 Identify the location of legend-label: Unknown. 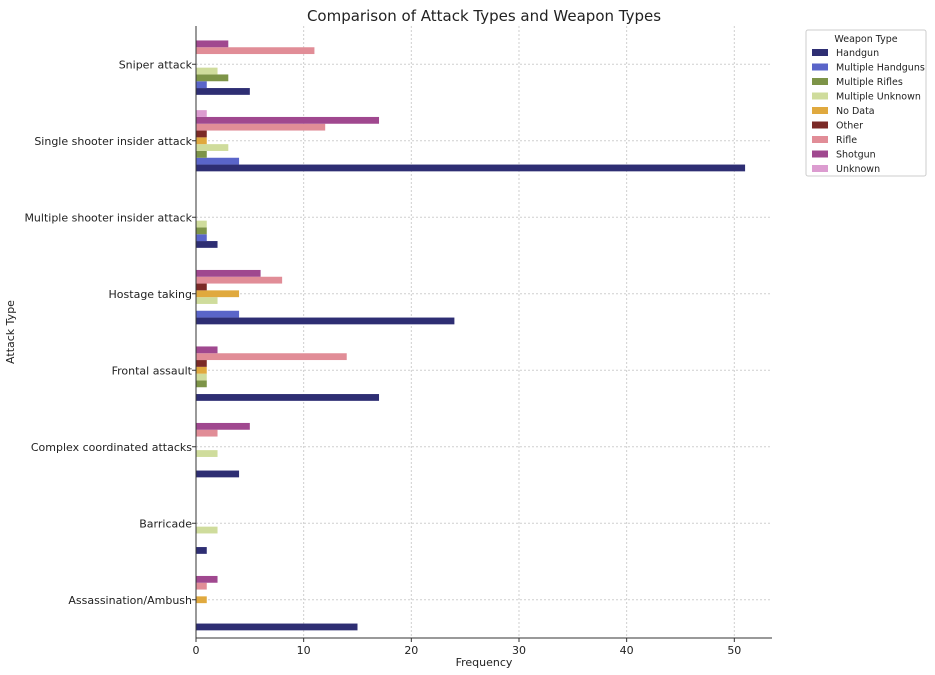
(858, 169).